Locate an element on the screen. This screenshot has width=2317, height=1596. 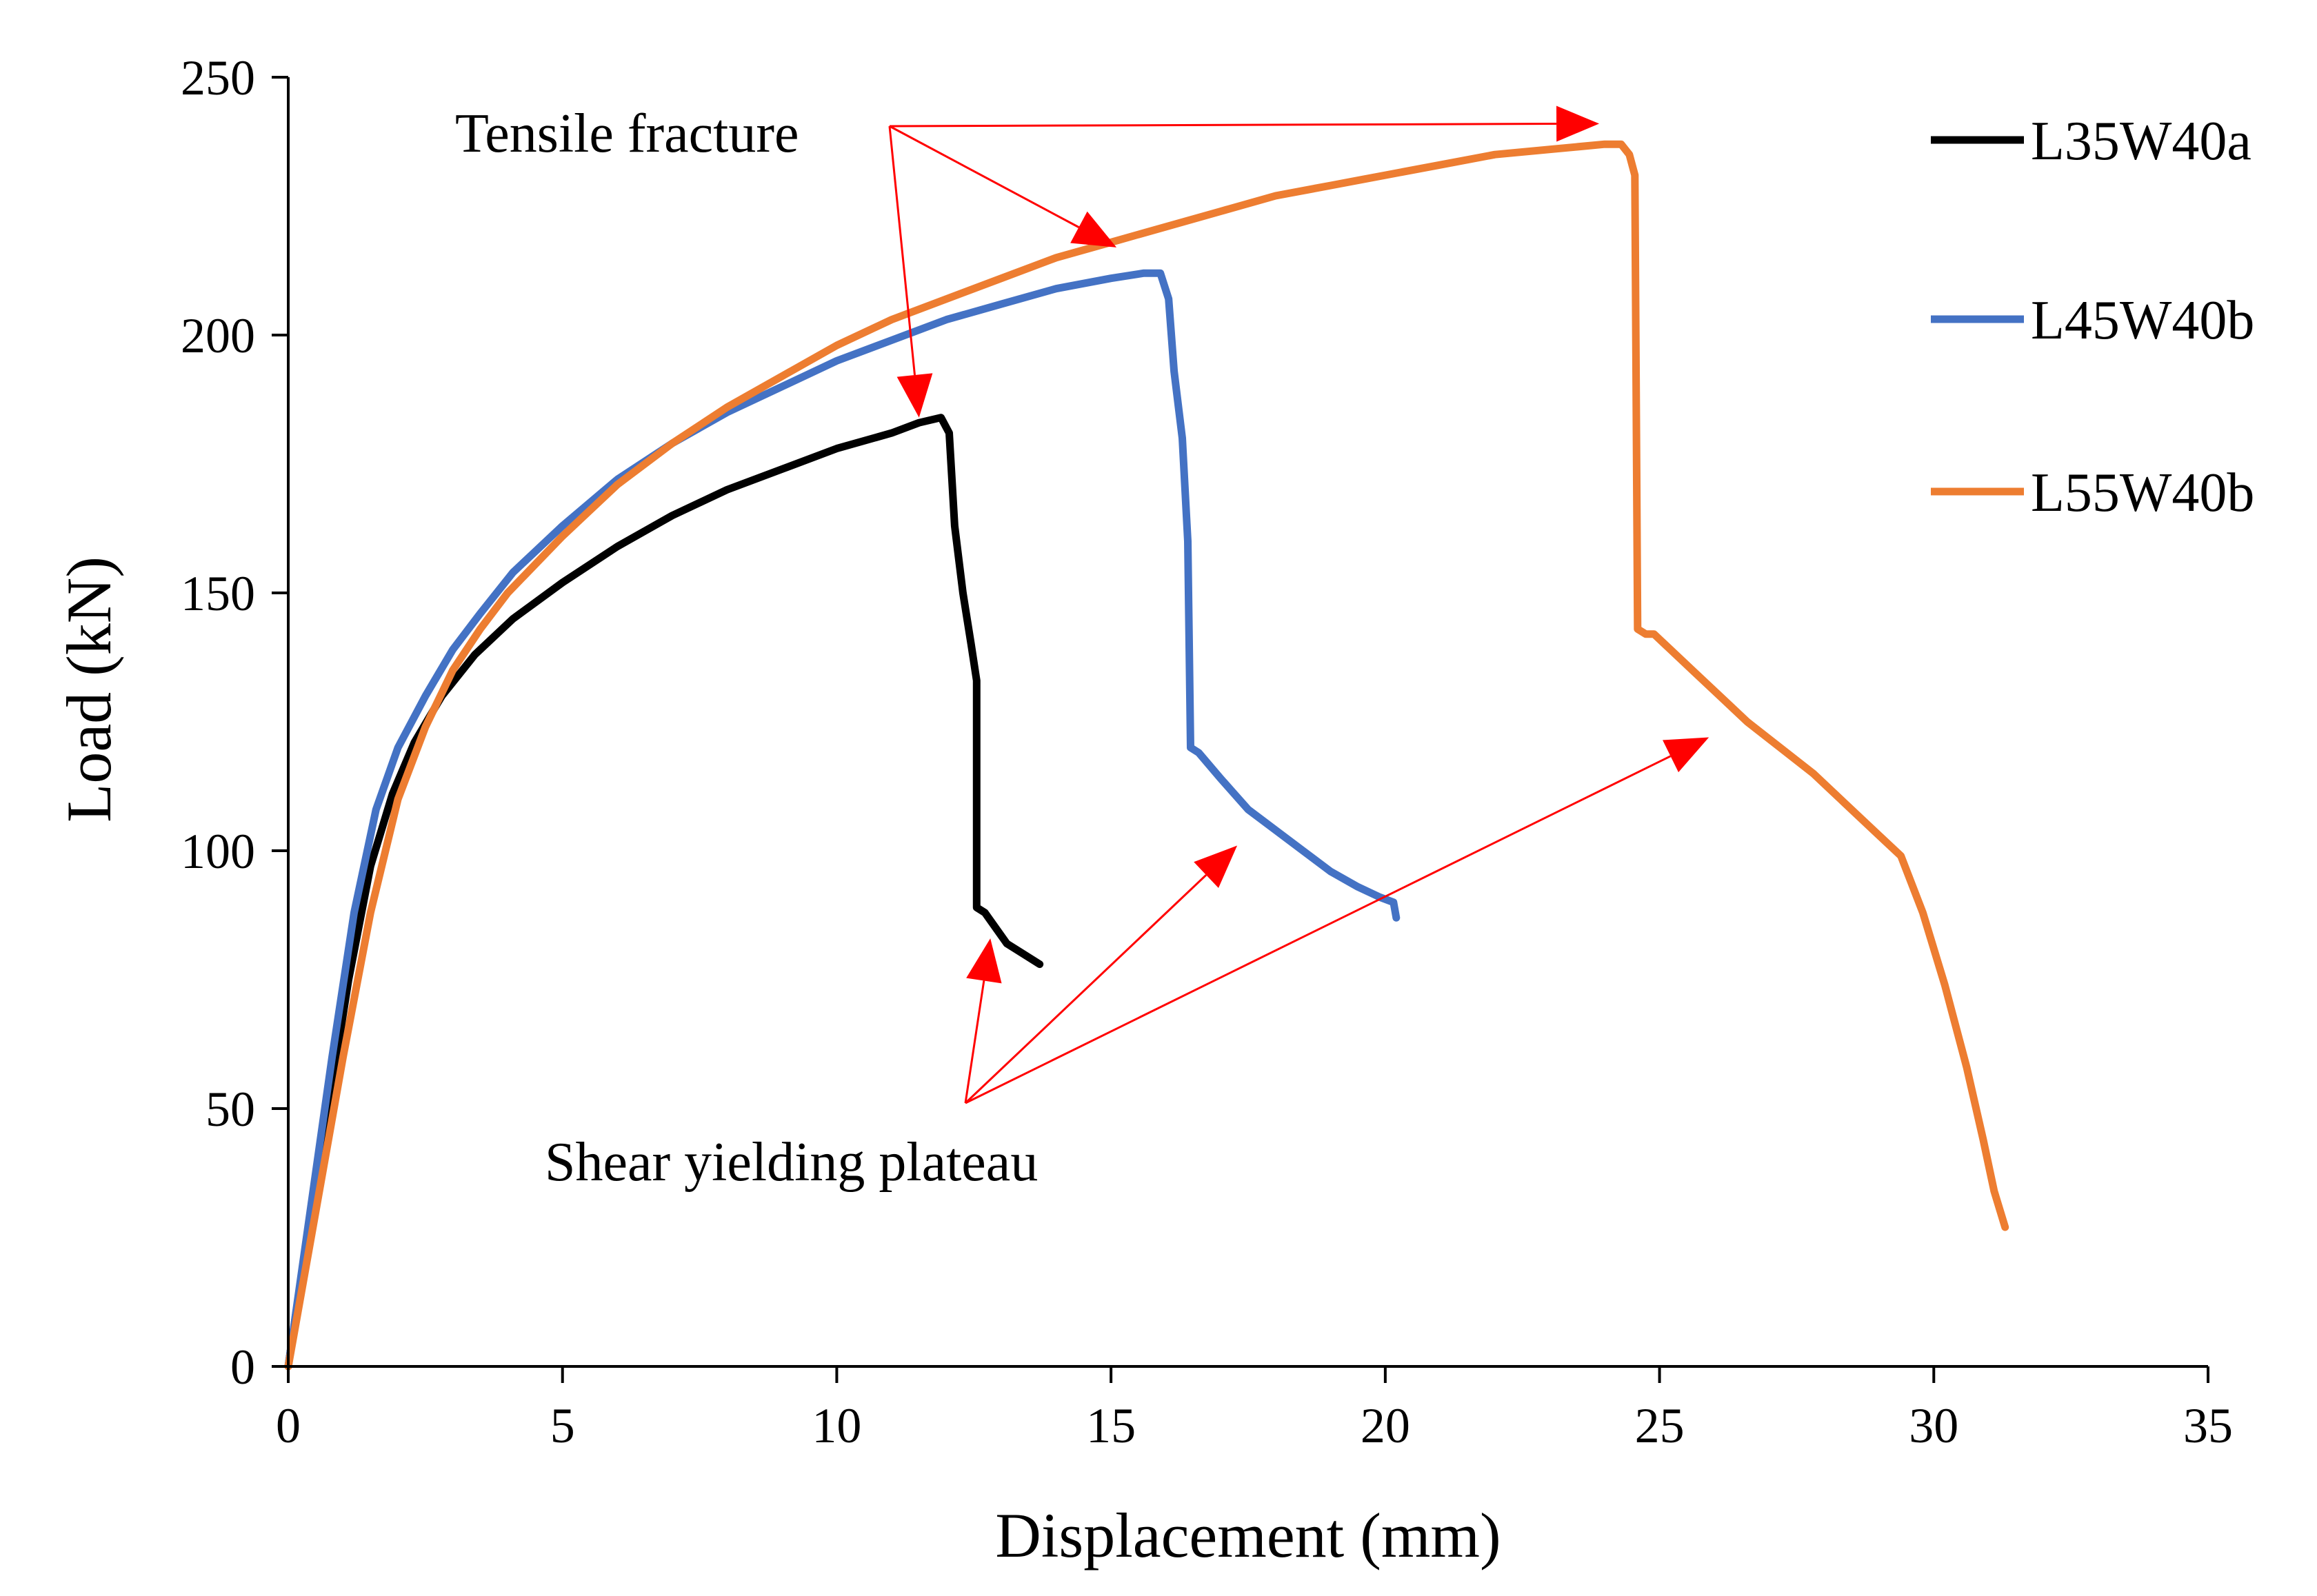
shear-yielding-label: Shear yielding plateau is located at coordinates (791, 1162).